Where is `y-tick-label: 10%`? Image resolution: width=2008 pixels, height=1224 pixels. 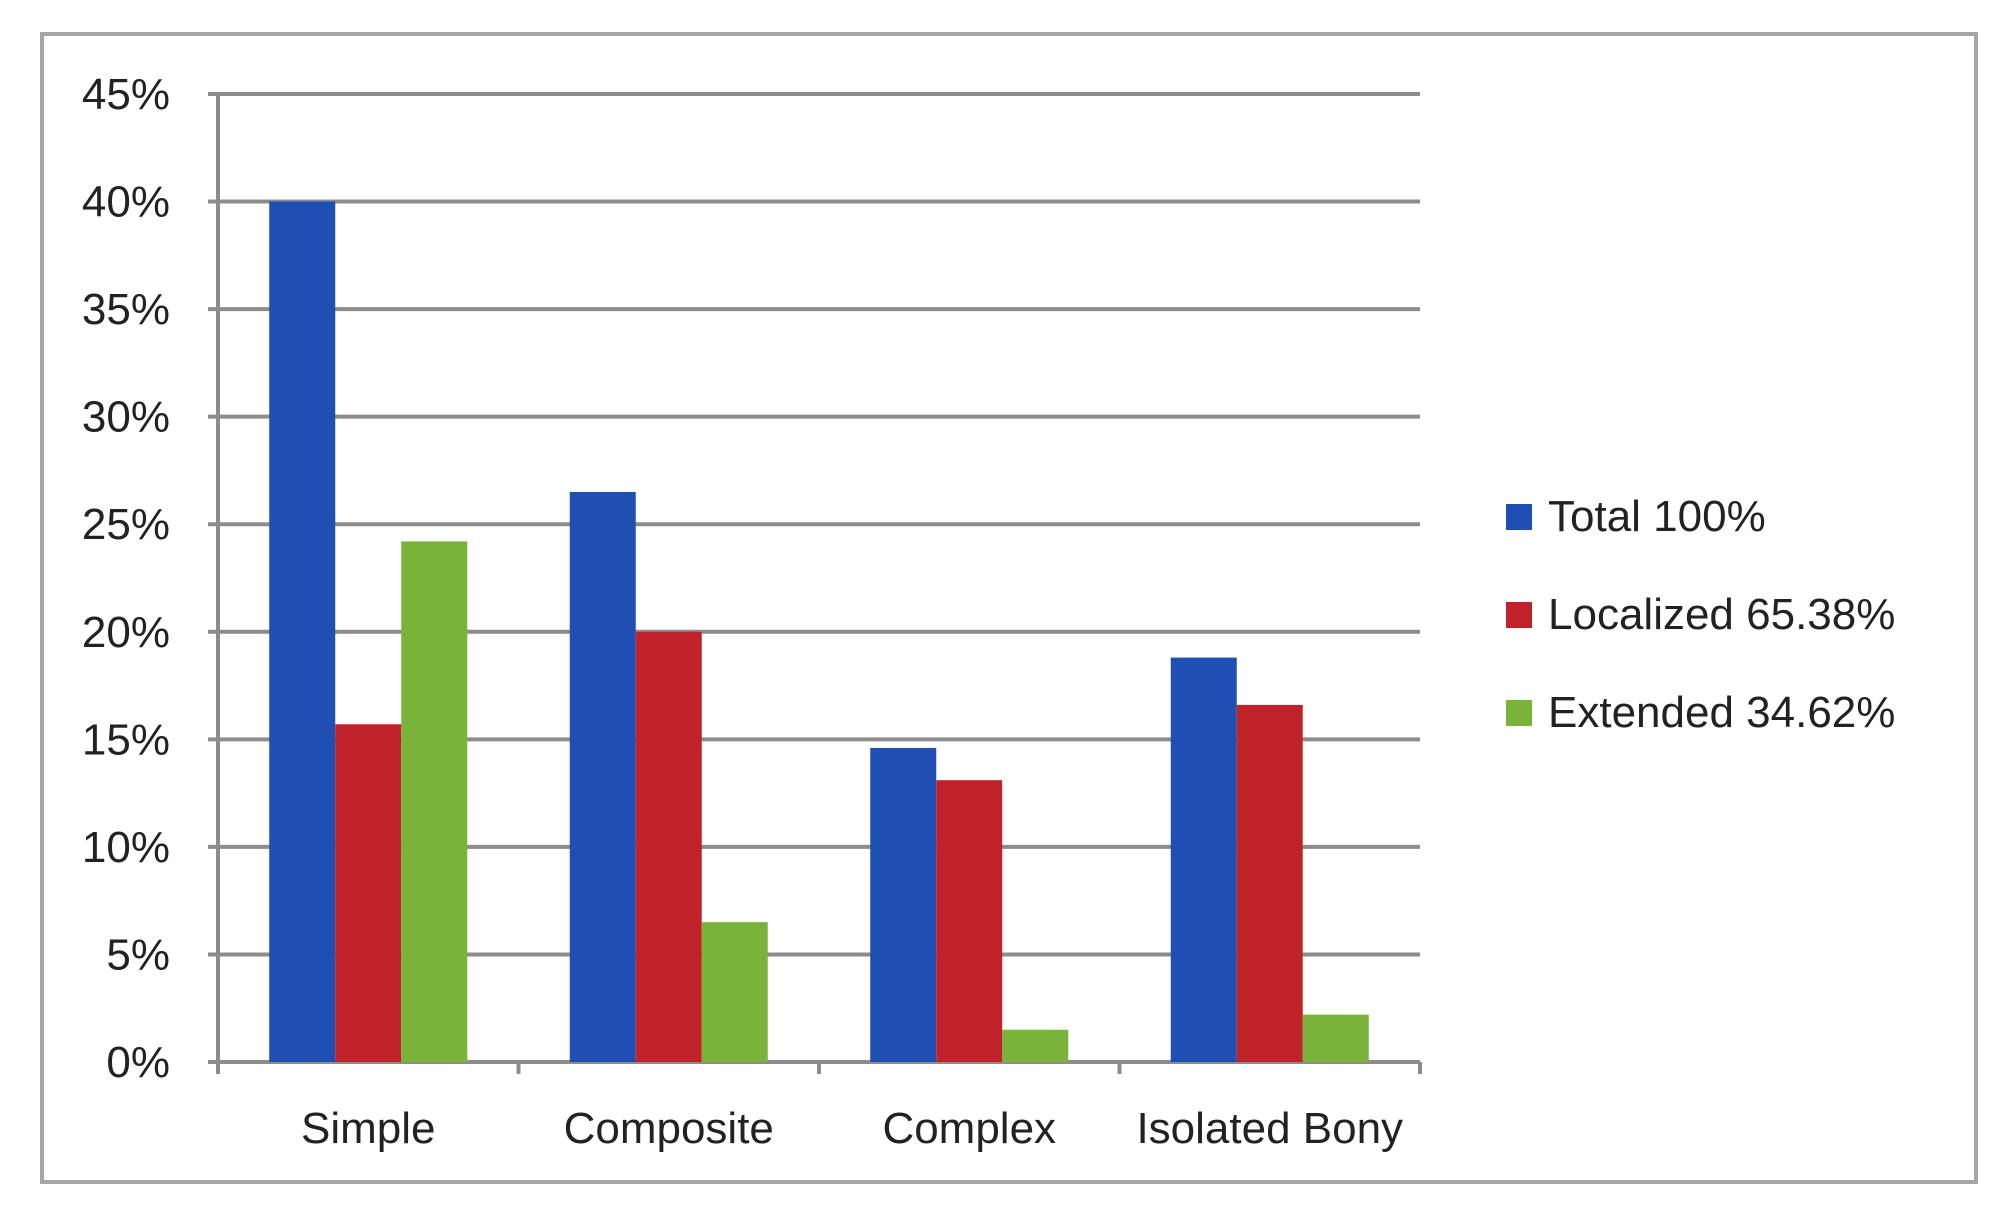 y-tick-label: 10% is located at coordinates (126, 847).